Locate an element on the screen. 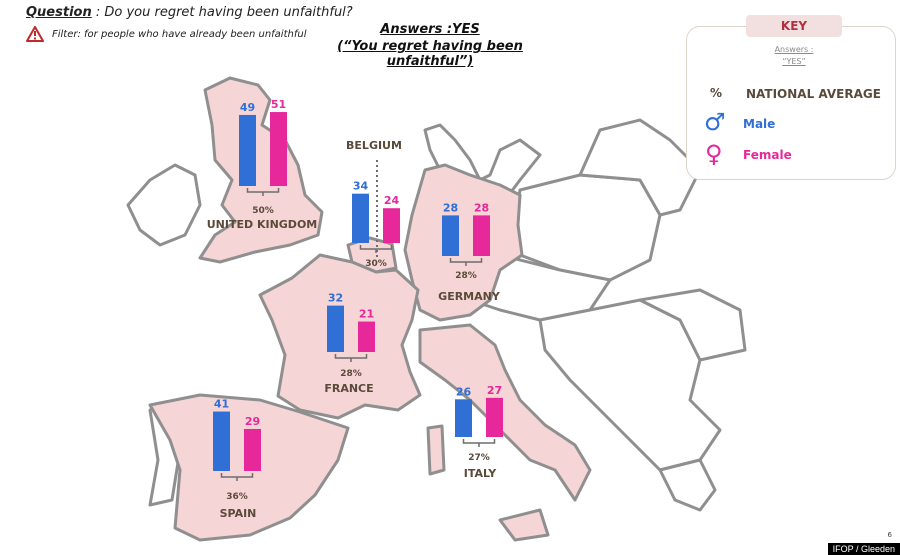 Image resolution: width=900 pixels, height=555 pixels. warning-icon is located at coordinates (35, 34).